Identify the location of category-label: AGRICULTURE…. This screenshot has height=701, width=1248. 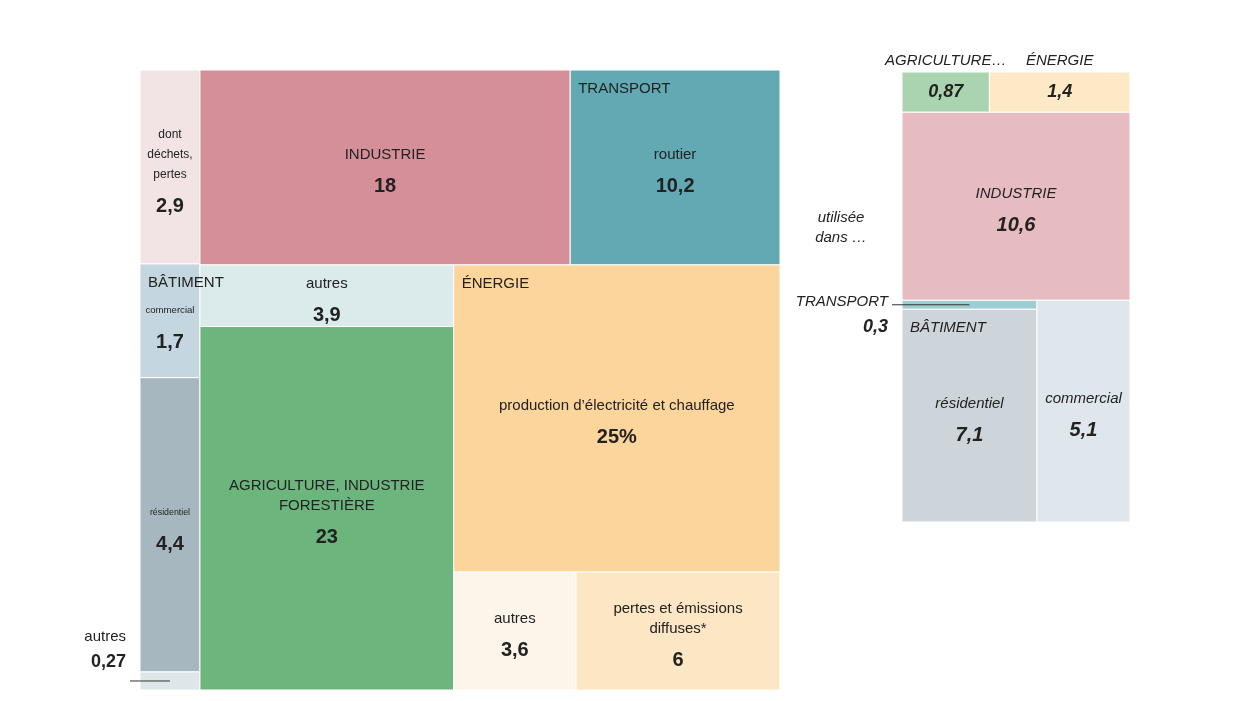
(945, 59).